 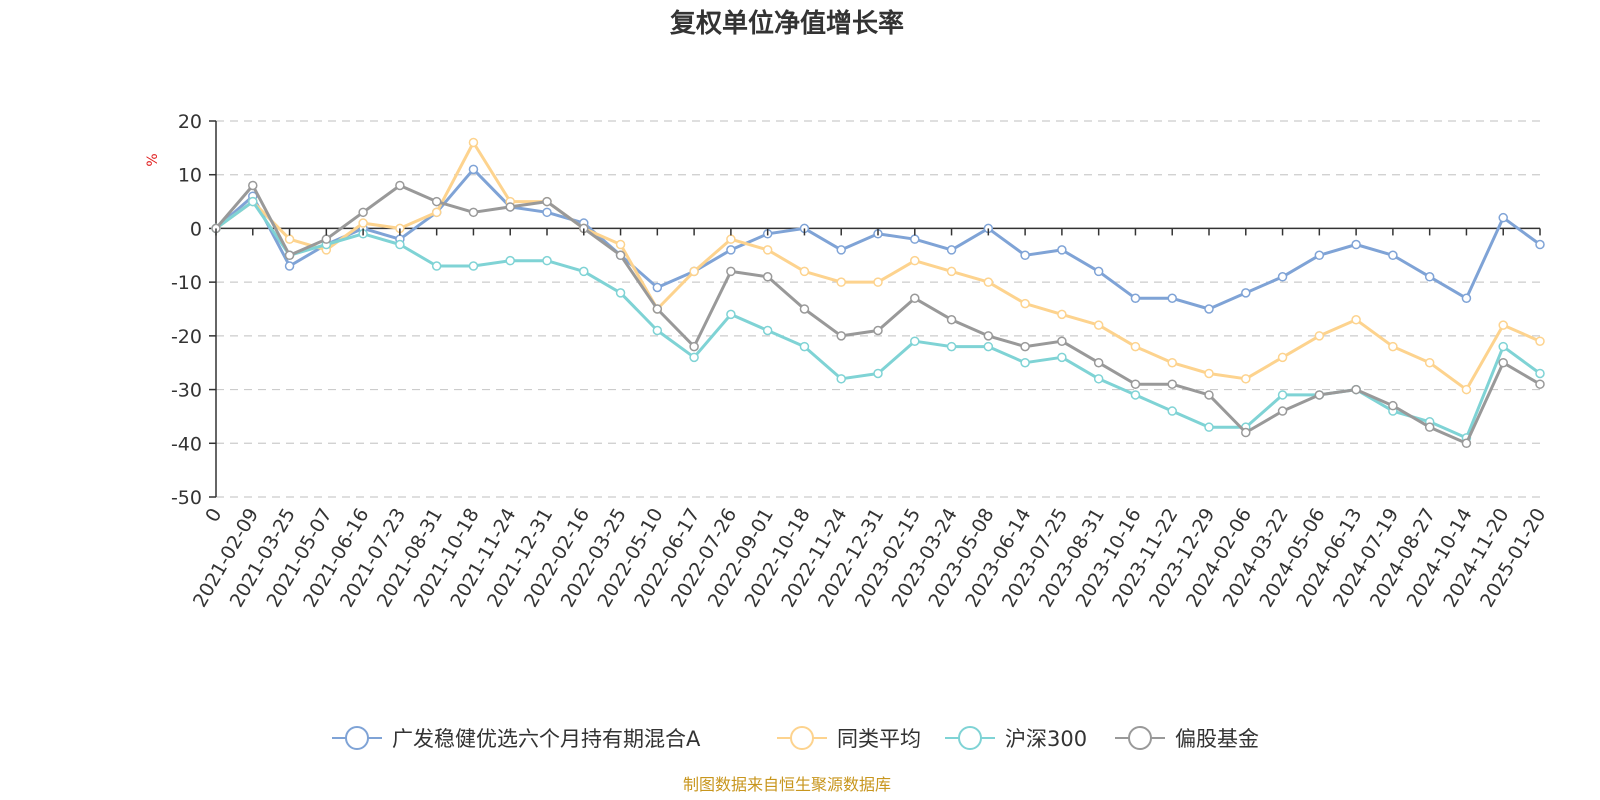 What do you see at coordinates (153, 159) in the screenshot?
I see `y-axis-unit-label: %` at bounding box center [153, 159].